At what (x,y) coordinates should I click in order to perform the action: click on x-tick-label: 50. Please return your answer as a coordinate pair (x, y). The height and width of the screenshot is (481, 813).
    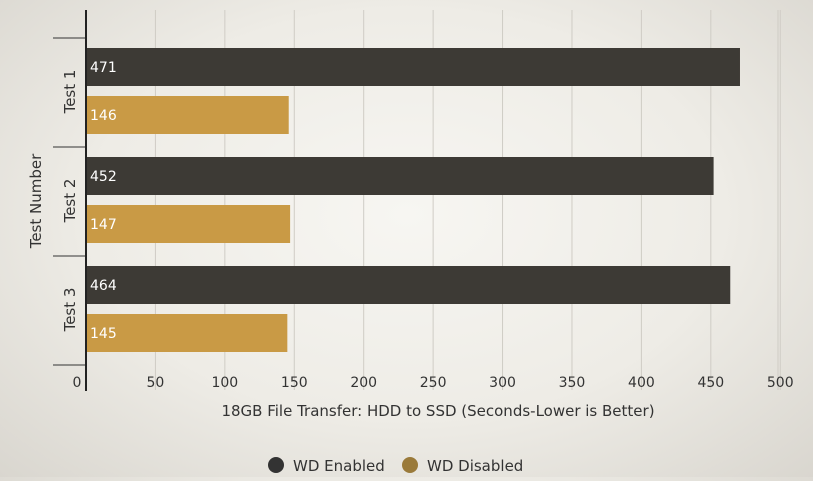
    Looking at the image, I should click on (156, 383).